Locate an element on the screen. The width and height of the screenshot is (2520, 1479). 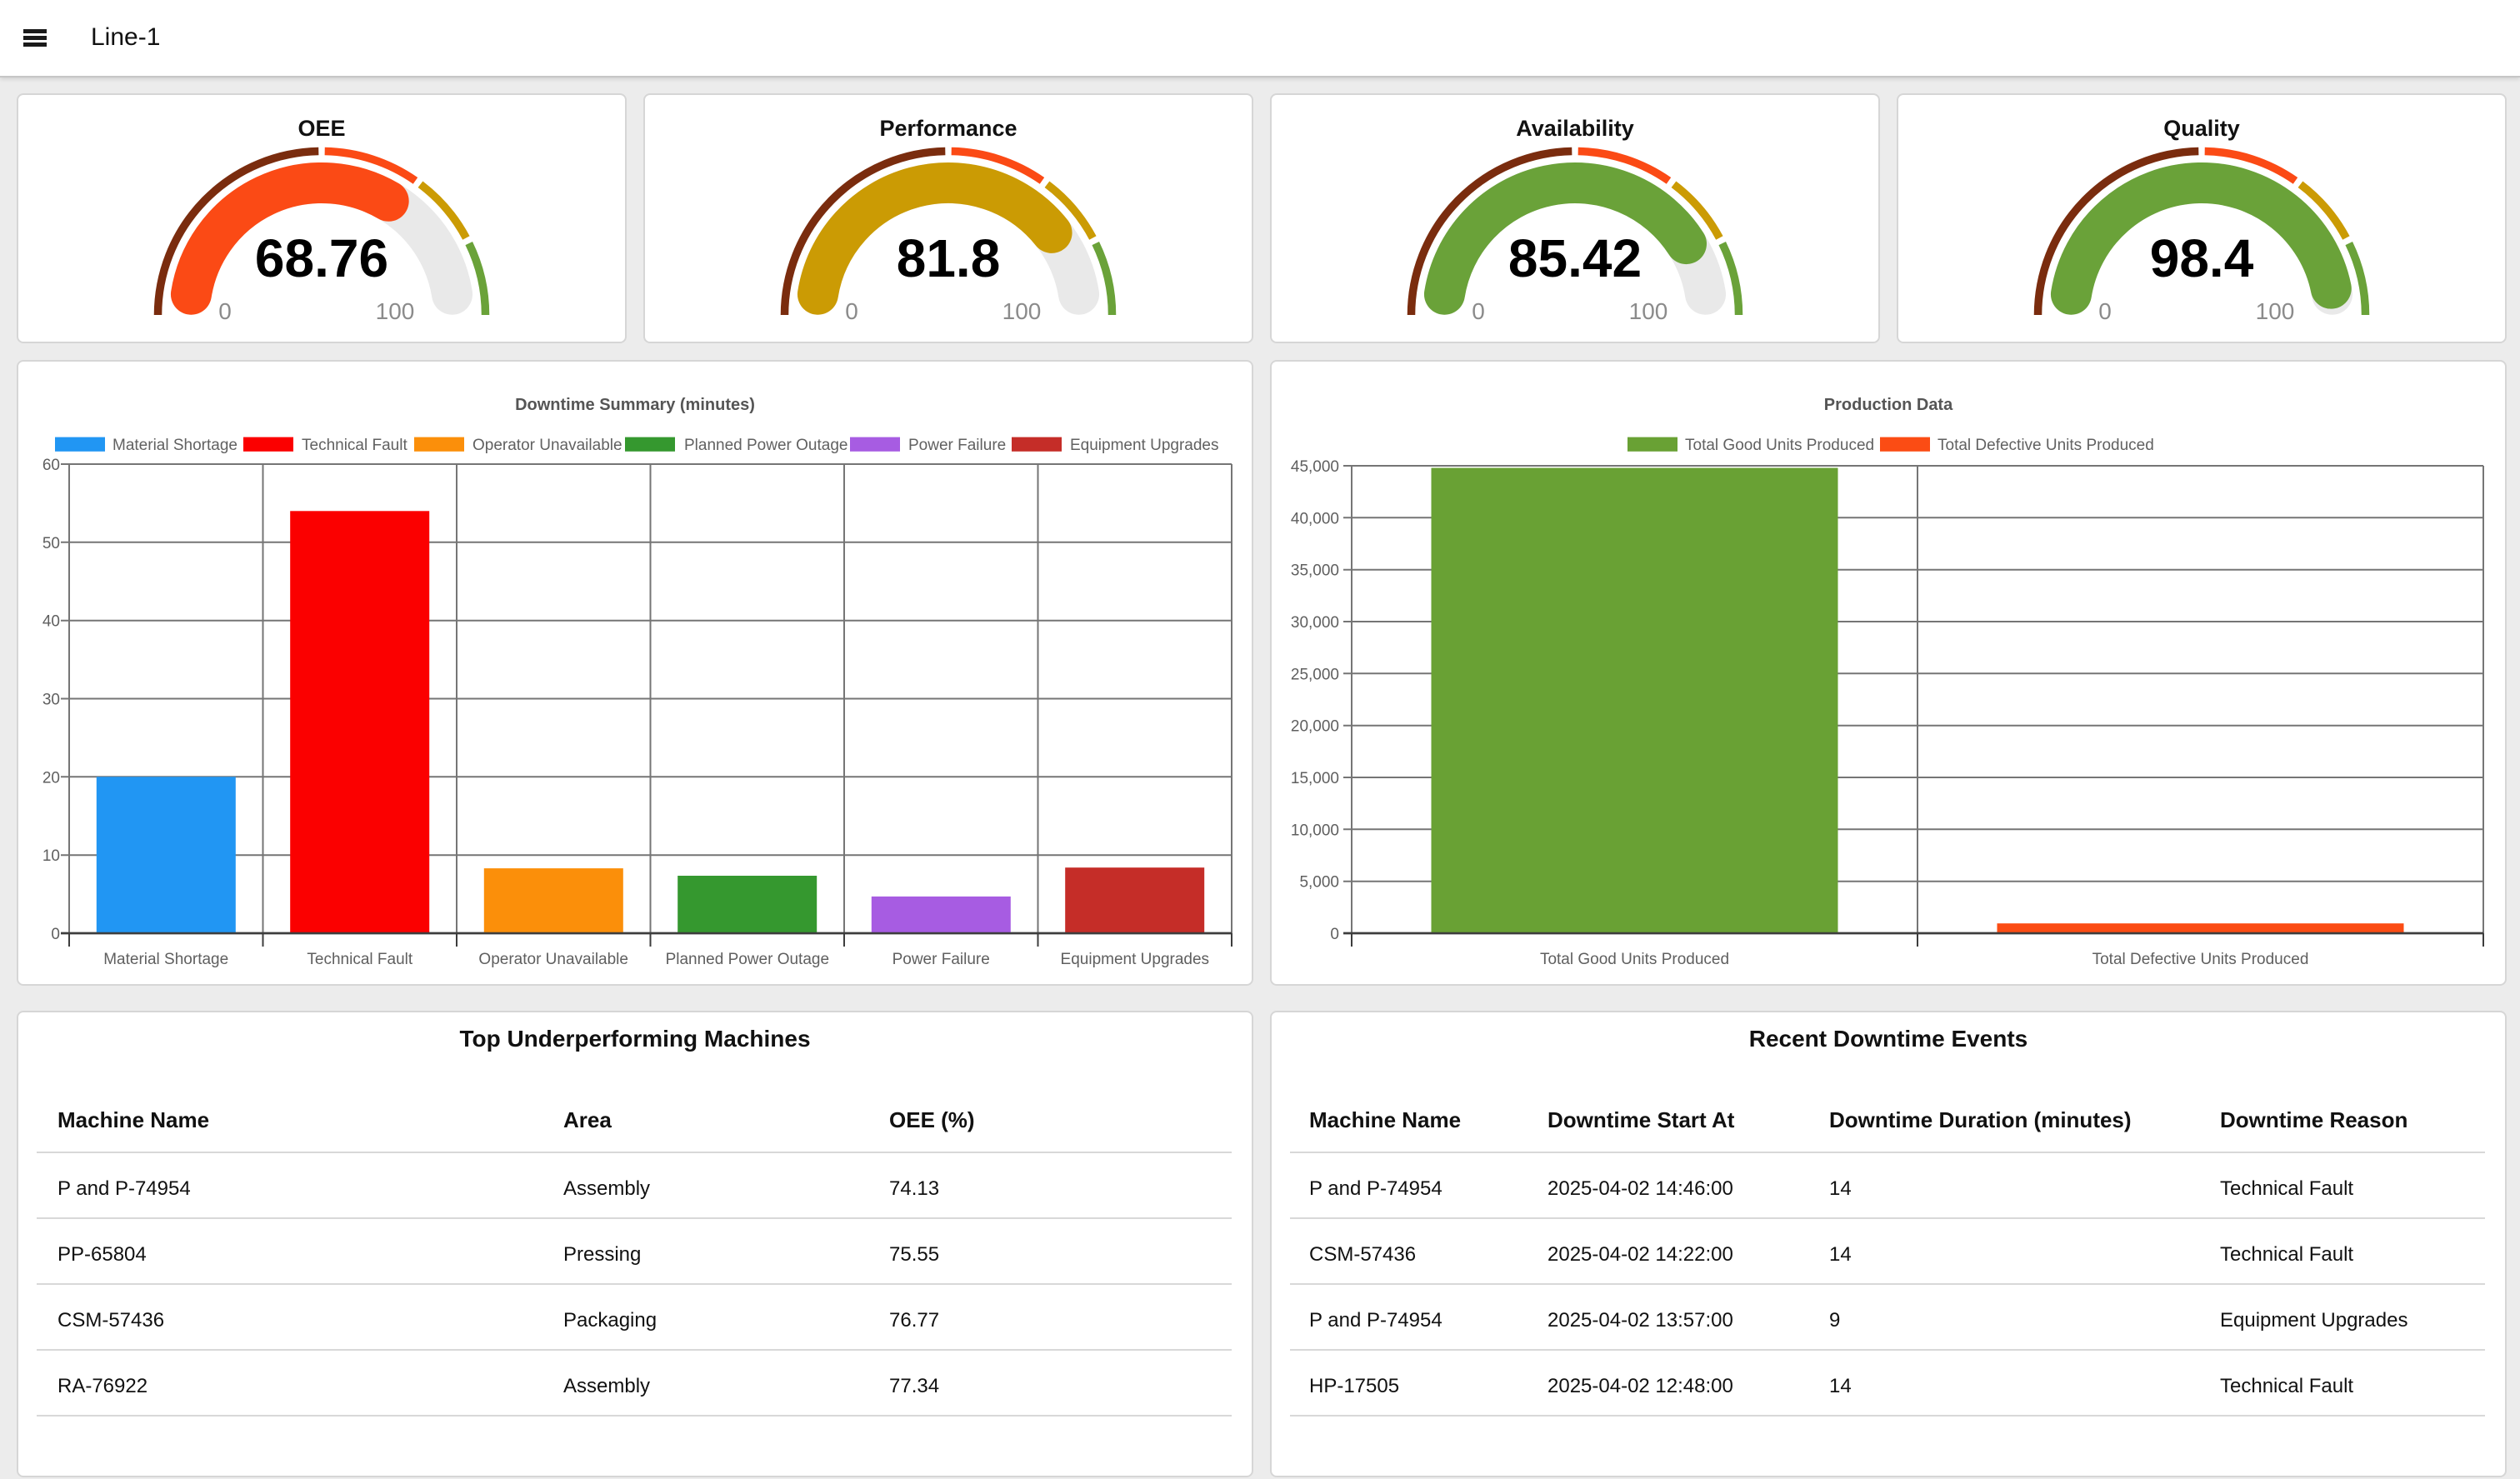
svg-text: OEE (%) is located at coordinates (932, 1119).